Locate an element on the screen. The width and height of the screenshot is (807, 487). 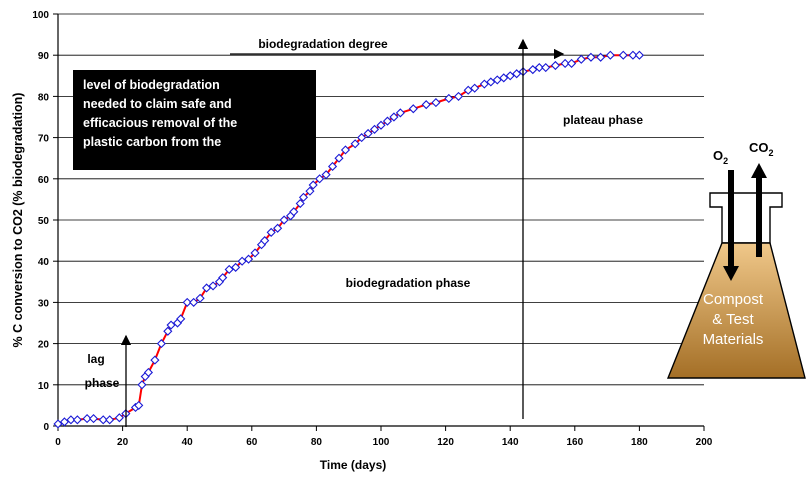
x-tick-label: 180 is located at coordinates (639, 442).